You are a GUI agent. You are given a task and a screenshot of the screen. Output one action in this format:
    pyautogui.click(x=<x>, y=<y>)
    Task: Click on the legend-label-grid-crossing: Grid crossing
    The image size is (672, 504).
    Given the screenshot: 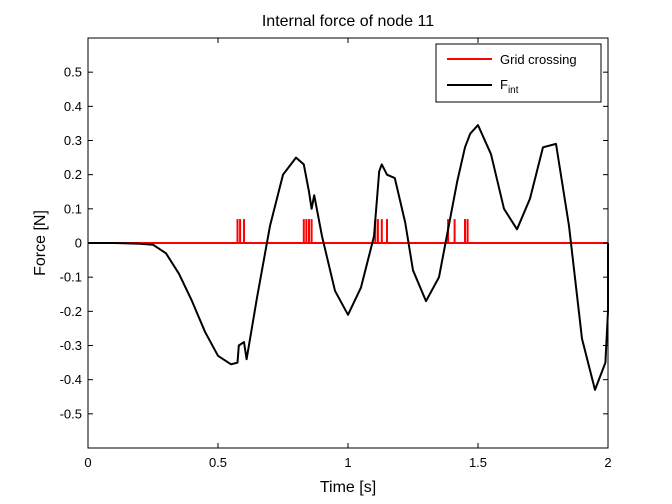 What is the action you would take?
    pyautogui.click(x=538, y=59)
    